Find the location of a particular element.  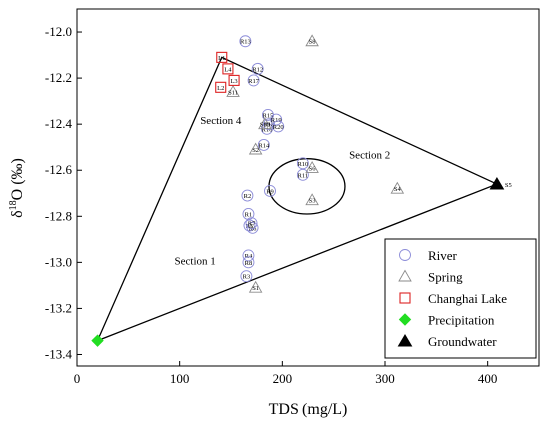

legend-label: Precipitation is located at coordinates (461, 320).